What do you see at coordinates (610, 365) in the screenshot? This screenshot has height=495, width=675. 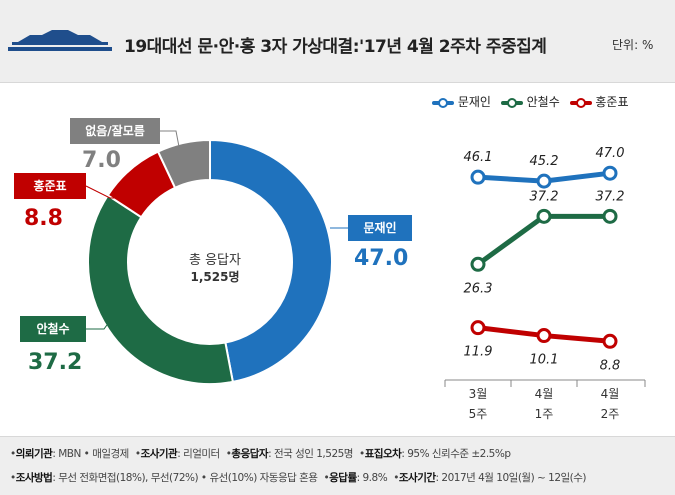 I see `data-label-hong-2: 8.8` at bounding box center [610, 365].